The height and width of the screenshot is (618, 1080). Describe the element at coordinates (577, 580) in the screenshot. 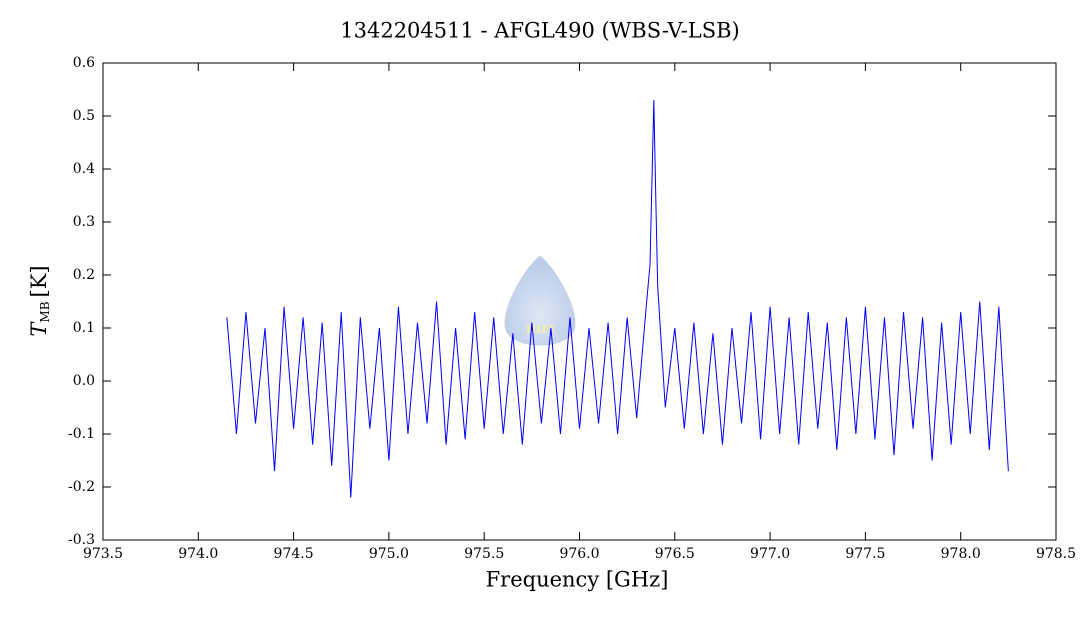

I see `x-axis-label: Frequency [GHz]` at that location.